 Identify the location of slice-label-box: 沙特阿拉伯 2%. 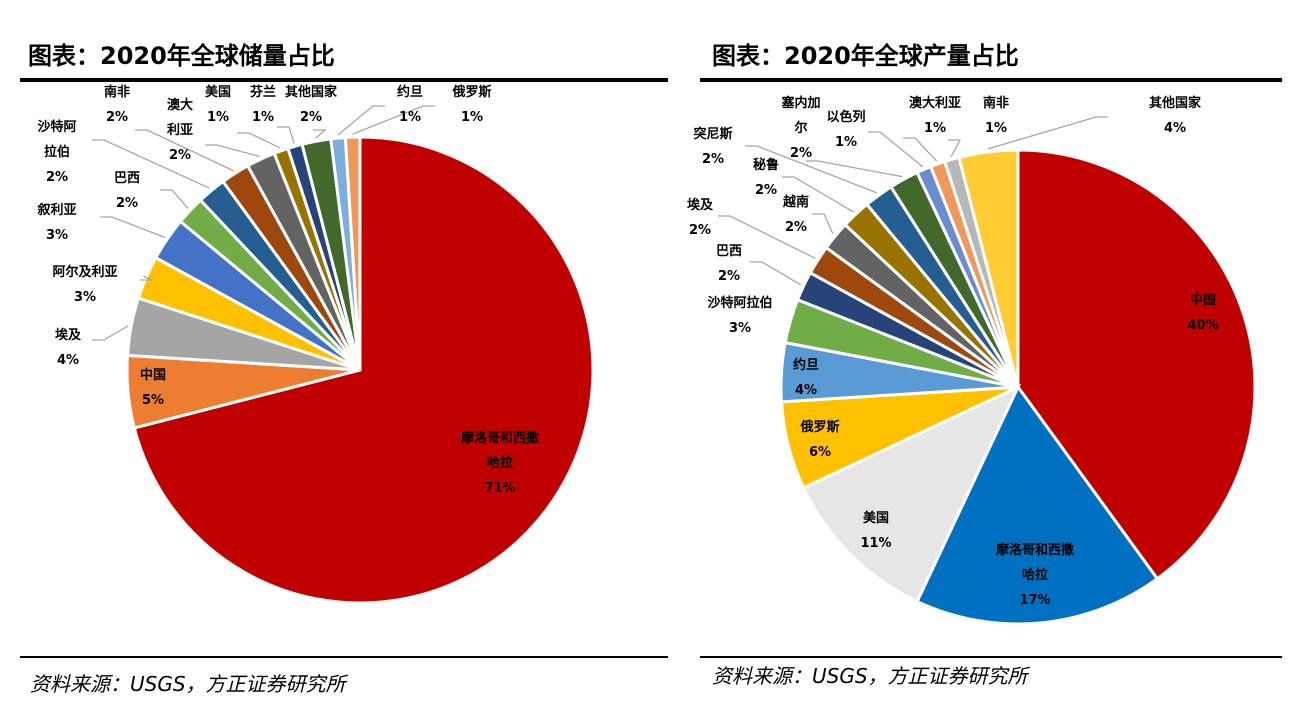
(57, 152).